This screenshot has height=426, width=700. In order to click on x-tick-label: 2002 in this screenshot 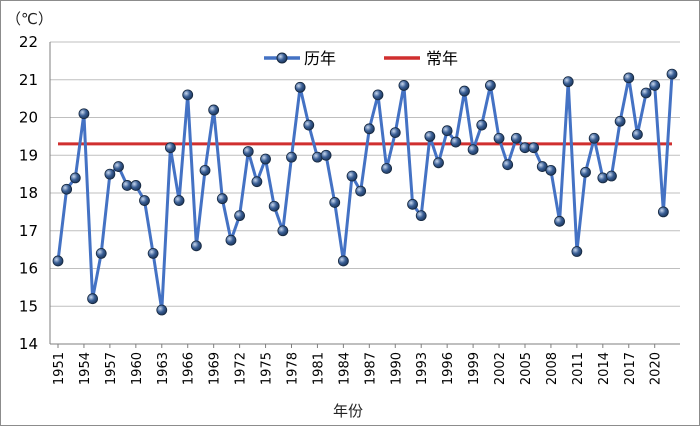, I will do `click(500, 368)`.